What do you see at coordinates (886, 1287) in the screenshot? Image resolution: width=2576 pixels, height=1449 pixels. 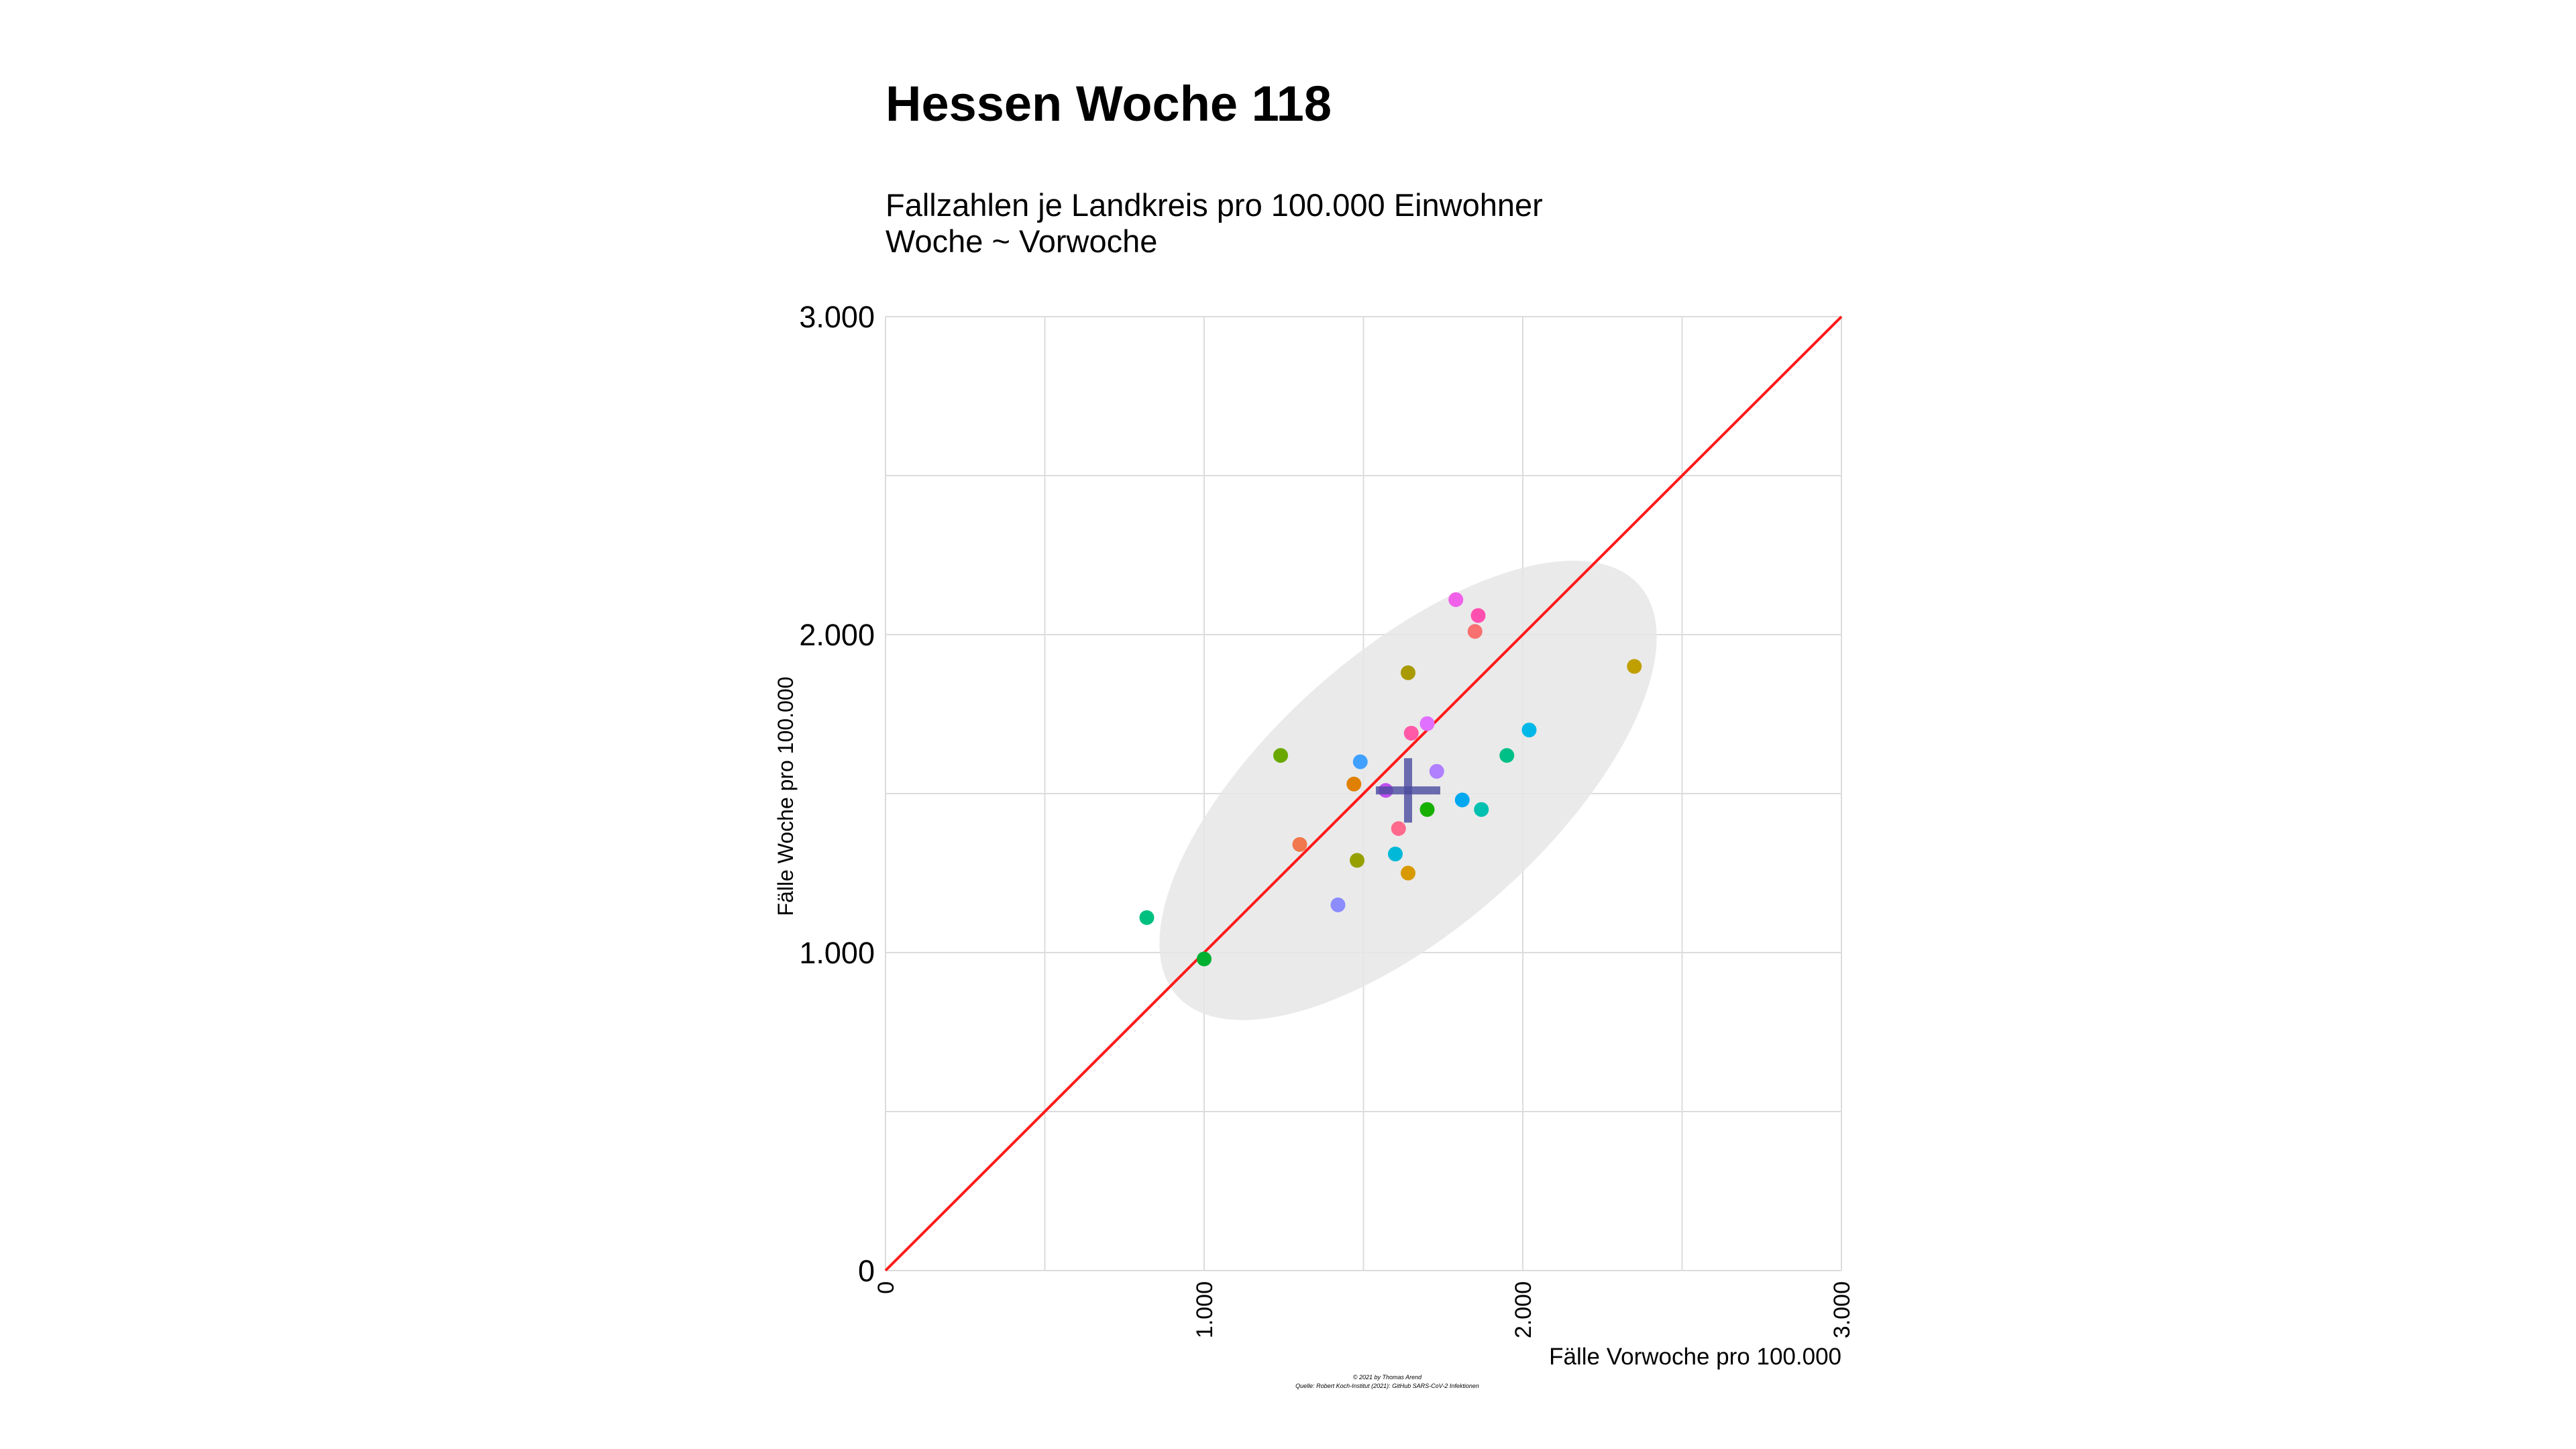 I see `x-tick-label: 0` at bounding box center [886, 1287].